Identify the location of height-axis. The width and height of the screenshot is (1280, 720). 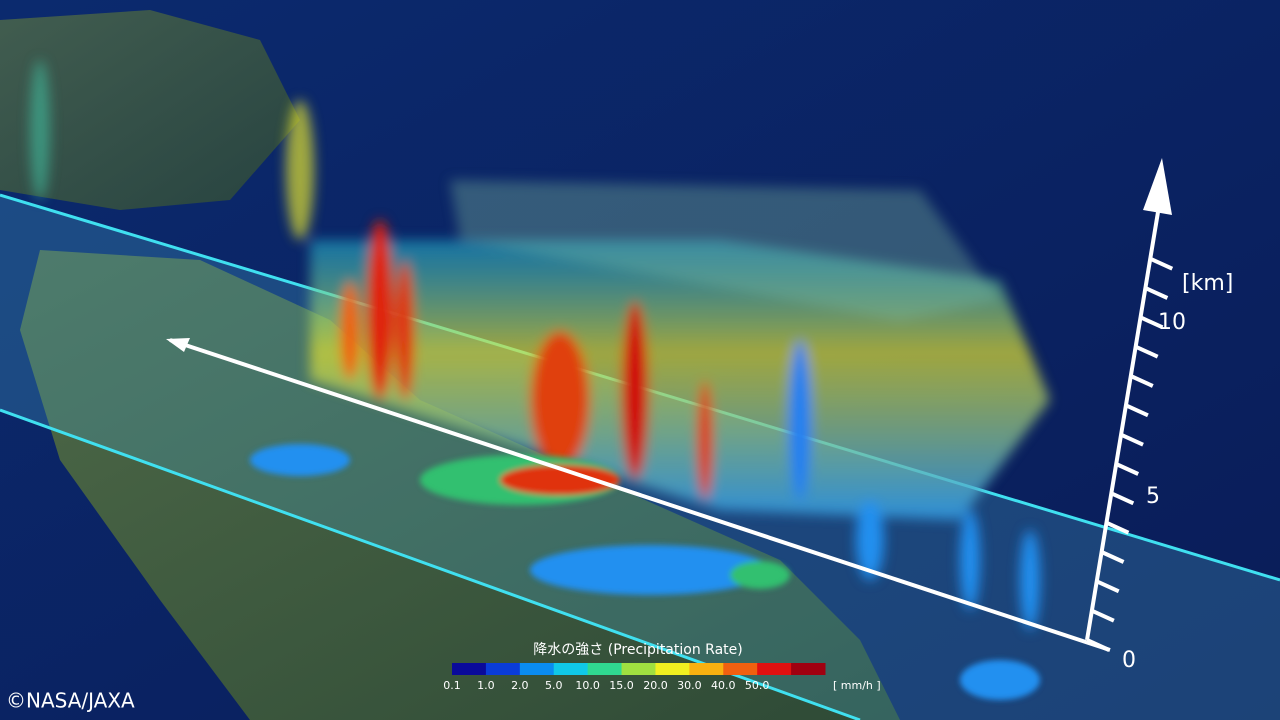
(1129, 405).